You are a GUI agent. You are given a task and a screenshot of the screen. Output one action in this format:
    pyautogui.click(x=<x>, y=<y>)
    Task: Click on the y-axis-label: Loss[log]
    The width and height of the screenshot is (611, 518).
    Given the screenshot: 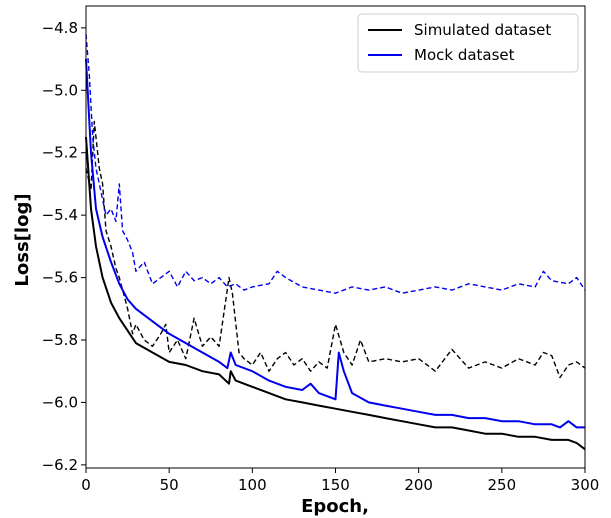 What is the action you would take?
    pyautogui.click(x=22, y=239)
    